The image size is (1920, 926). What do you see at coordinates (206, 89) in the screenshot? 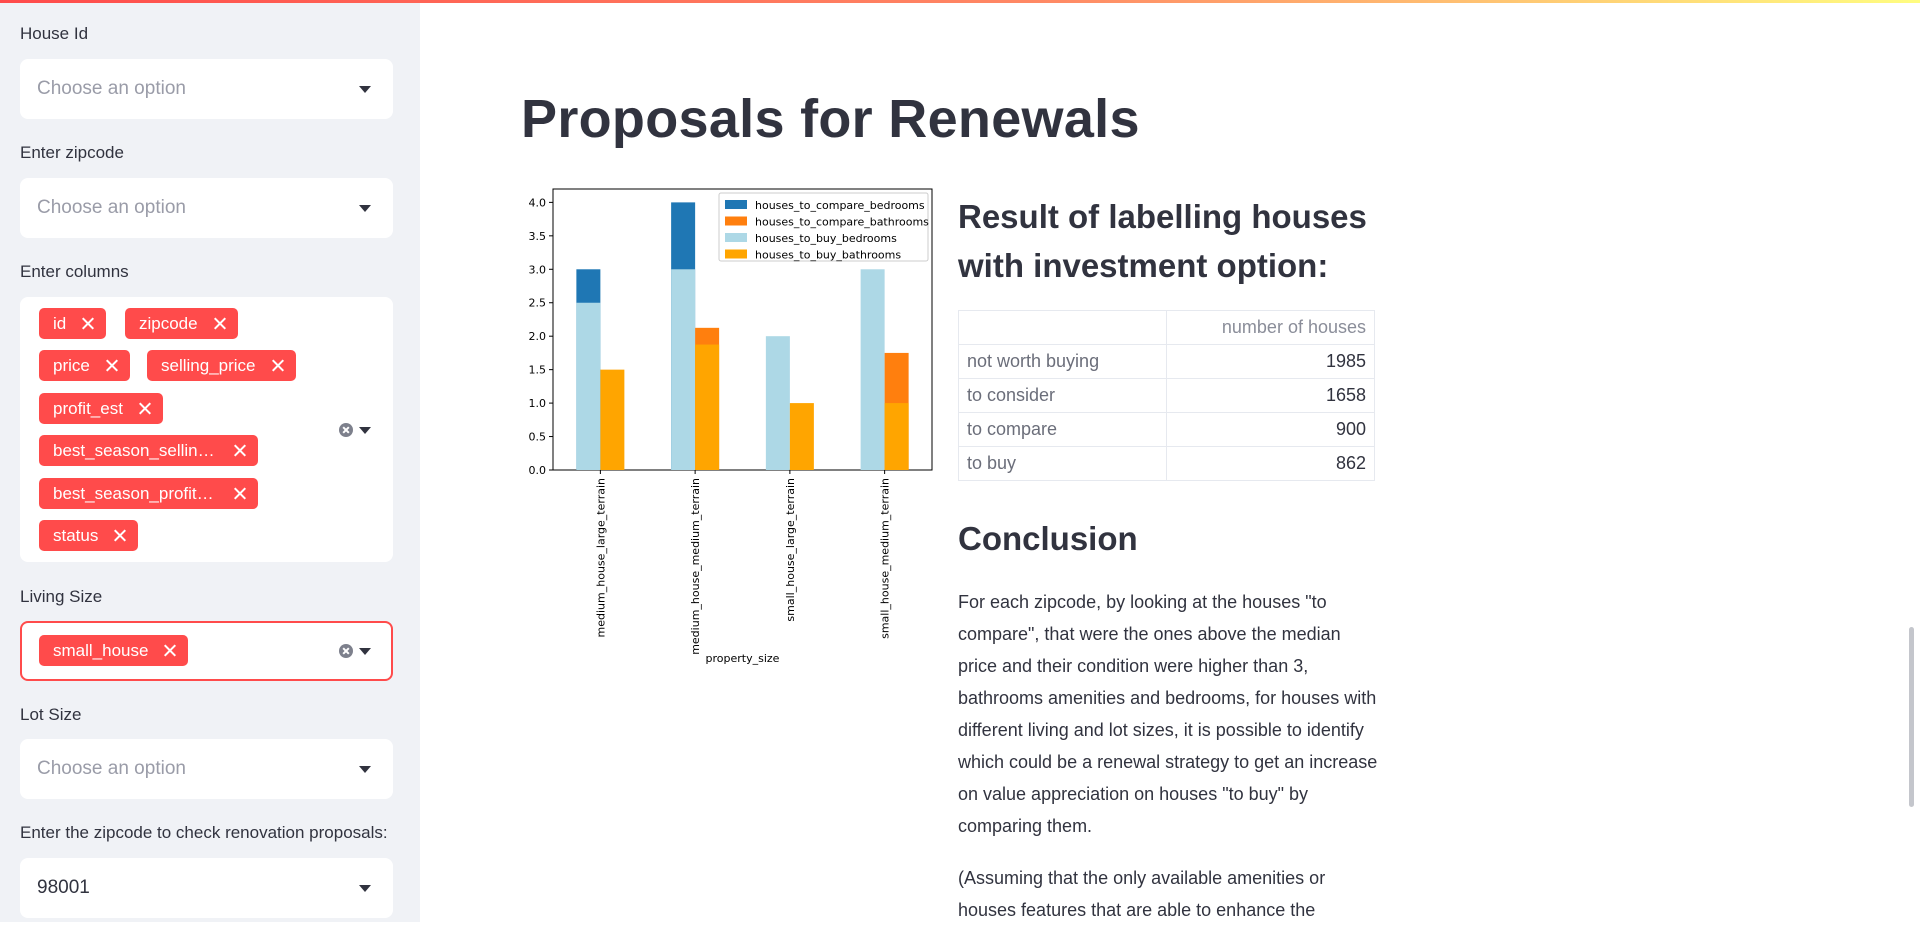
I see `house-id-select: Choose an option` at bounding box center [206, 89].